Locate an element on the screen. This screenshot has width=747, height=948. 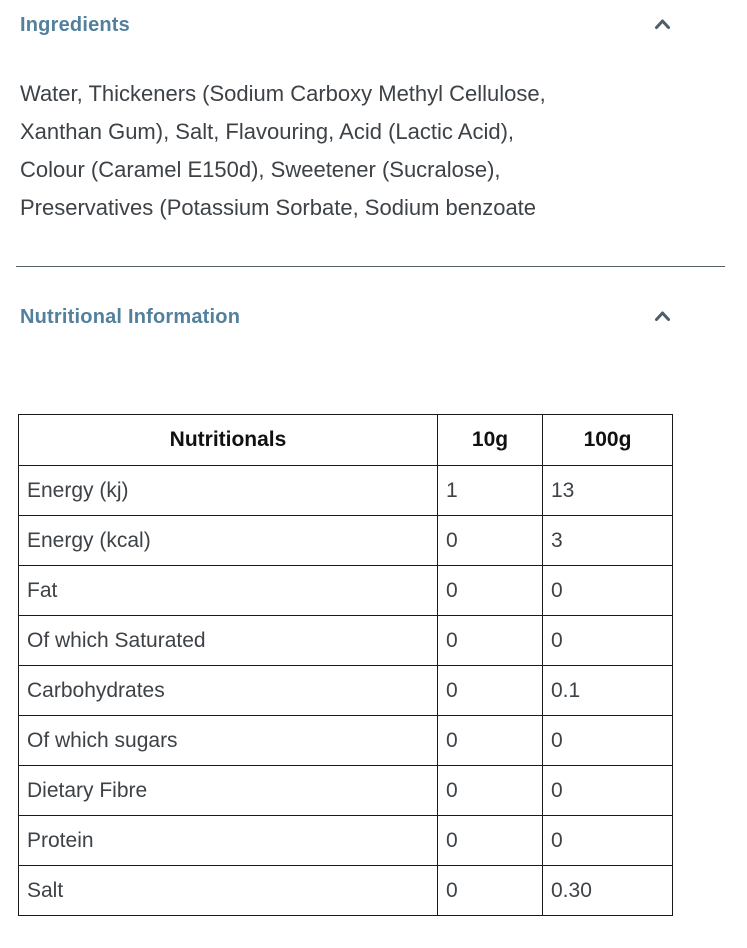
nutrition-table-header-row: Nutritionals 10g 100g is located at coordinates (345, 440).